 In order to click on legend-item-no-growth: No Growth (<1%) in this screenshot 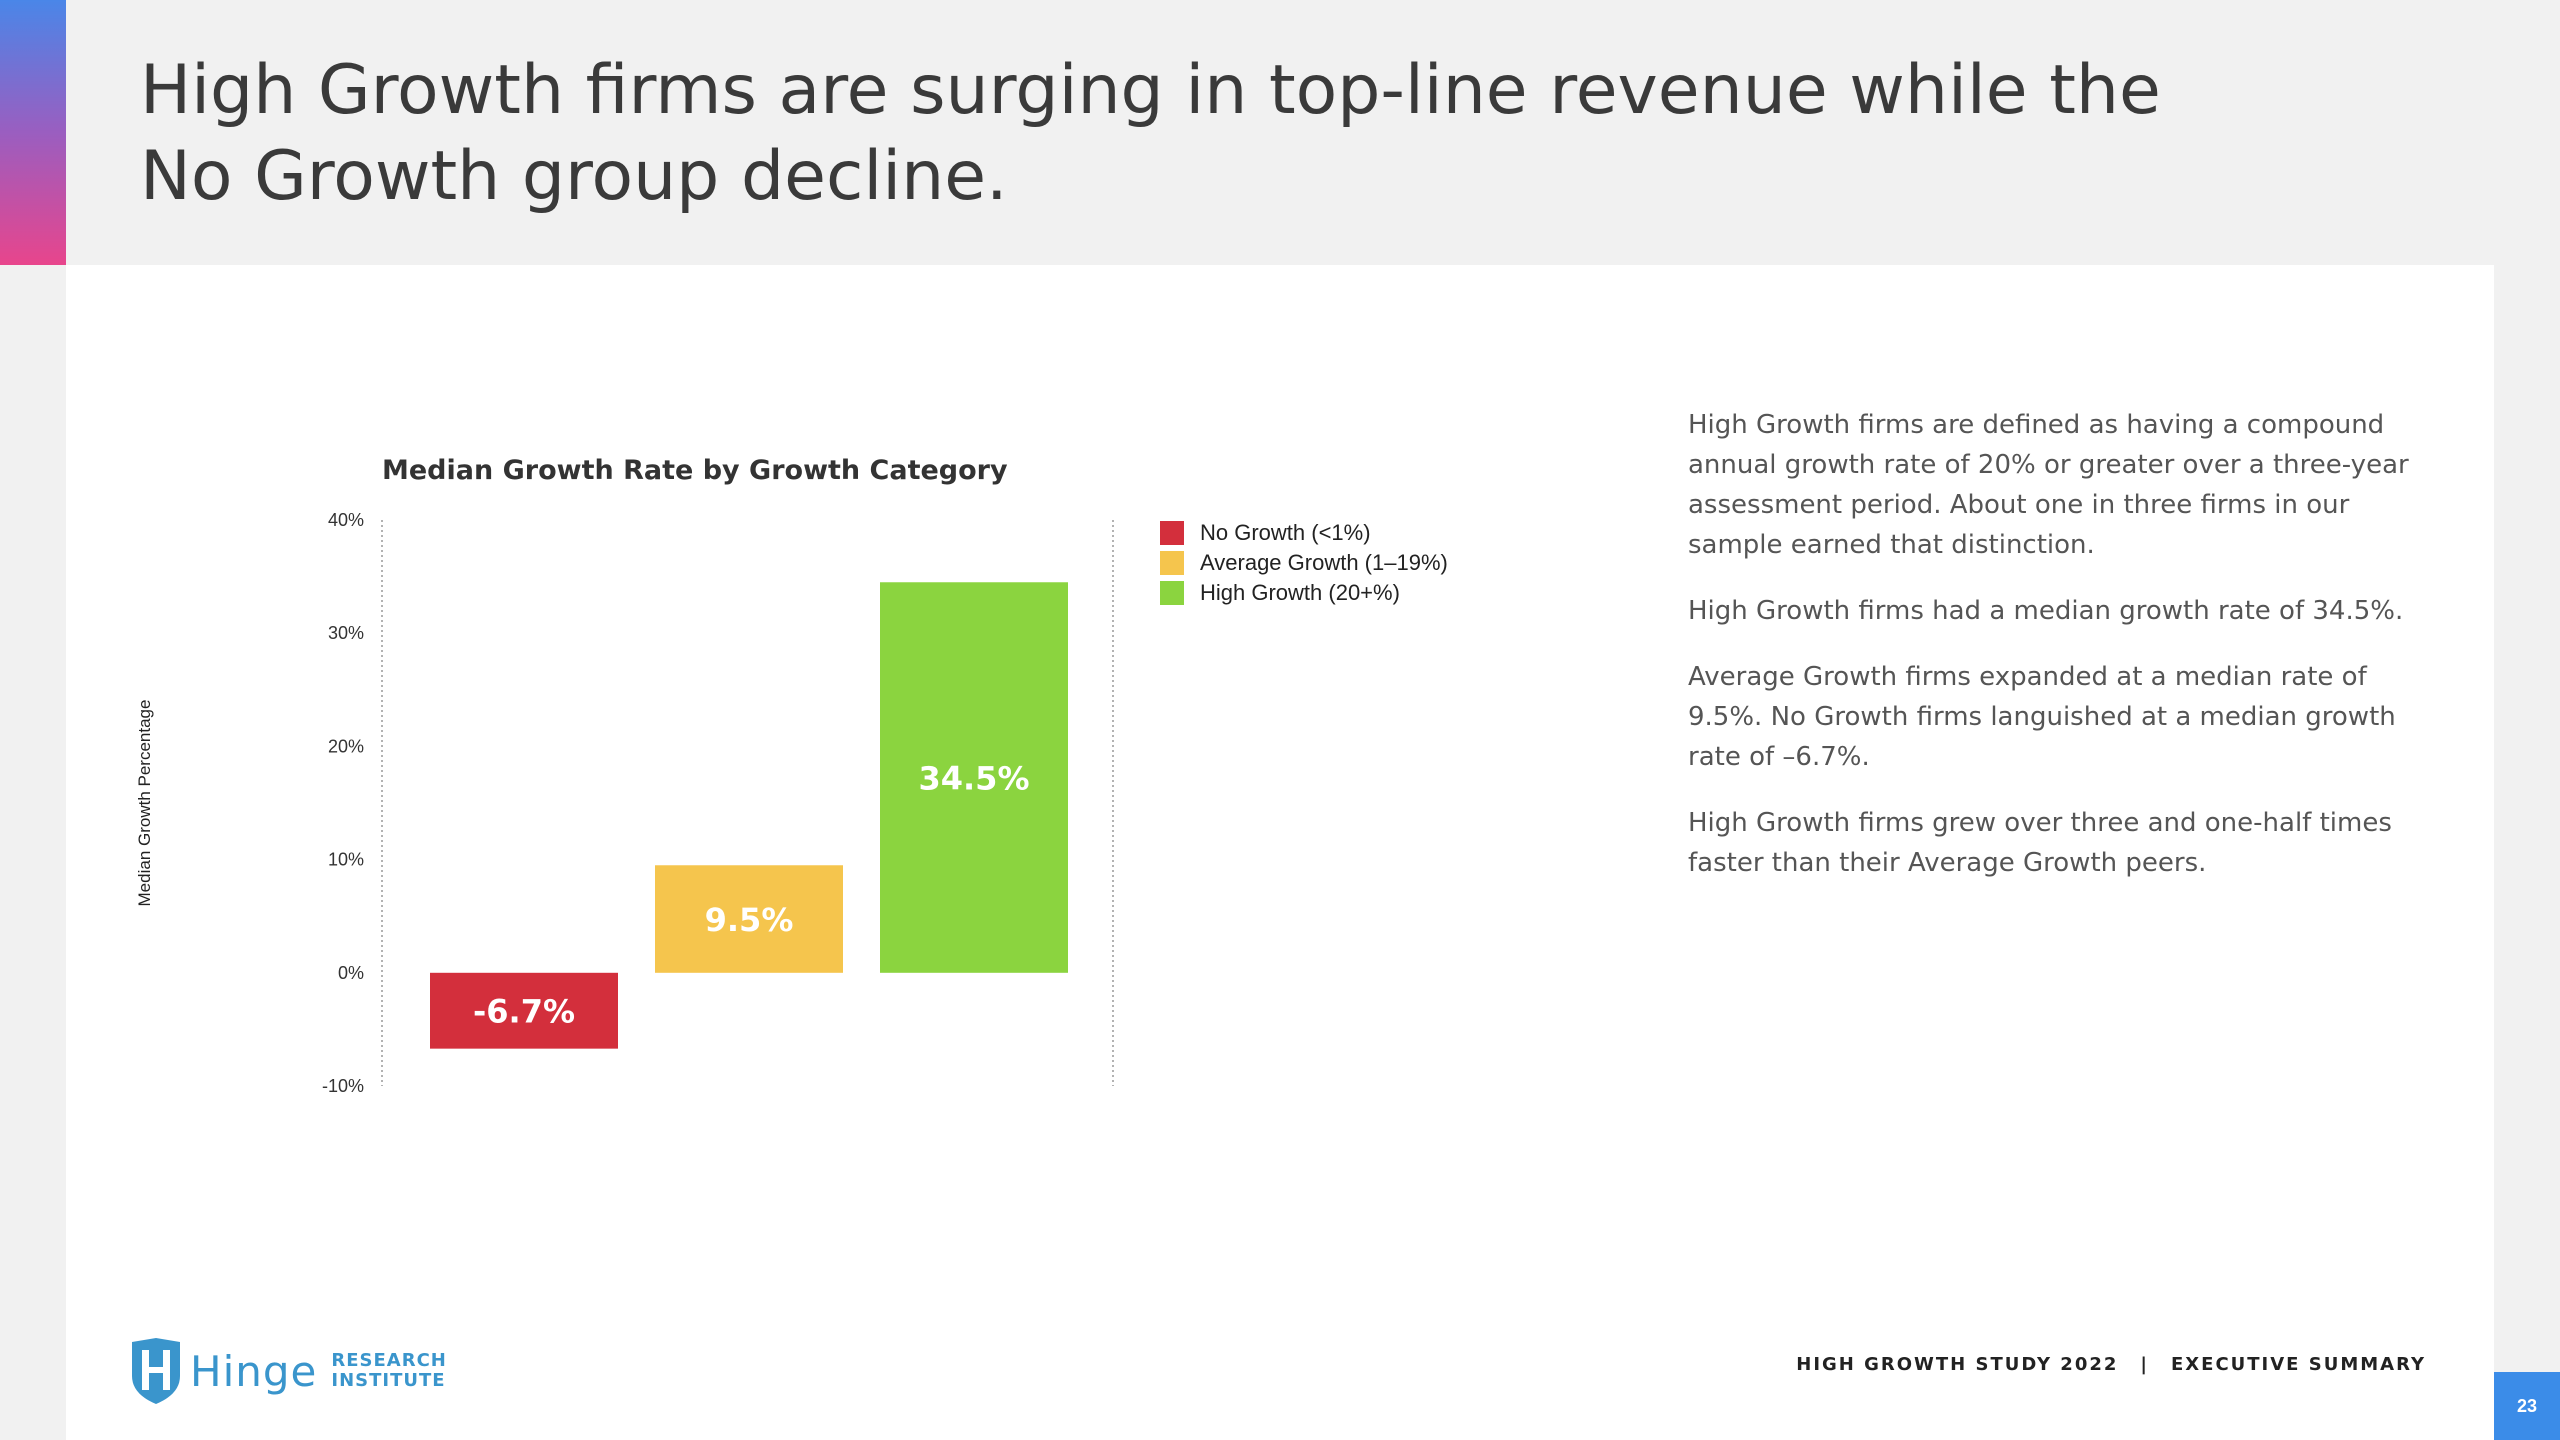, I will do `click(1304, 533)`.